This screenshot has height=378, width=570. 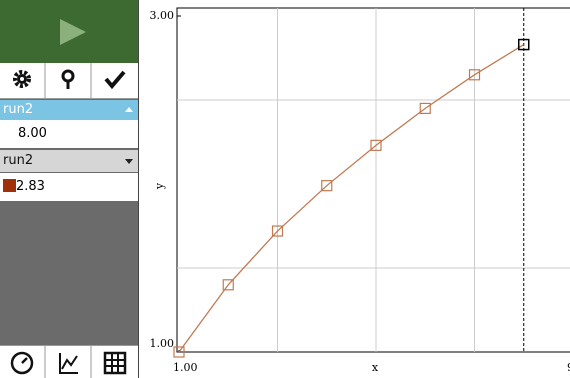 I want to click on x-value-row: 8.00, so click(x=69, y=134).